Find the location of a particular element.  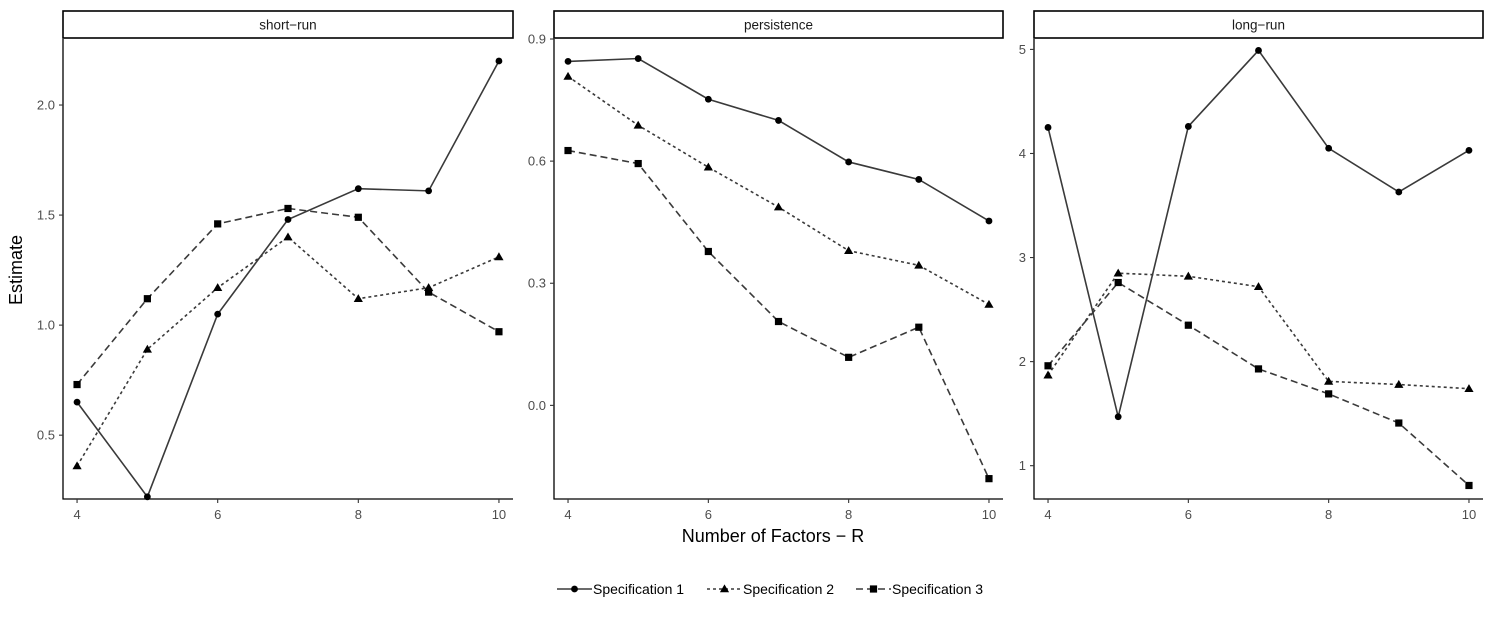

y-axis-title: Estimate is located at coordinates (16, 270).